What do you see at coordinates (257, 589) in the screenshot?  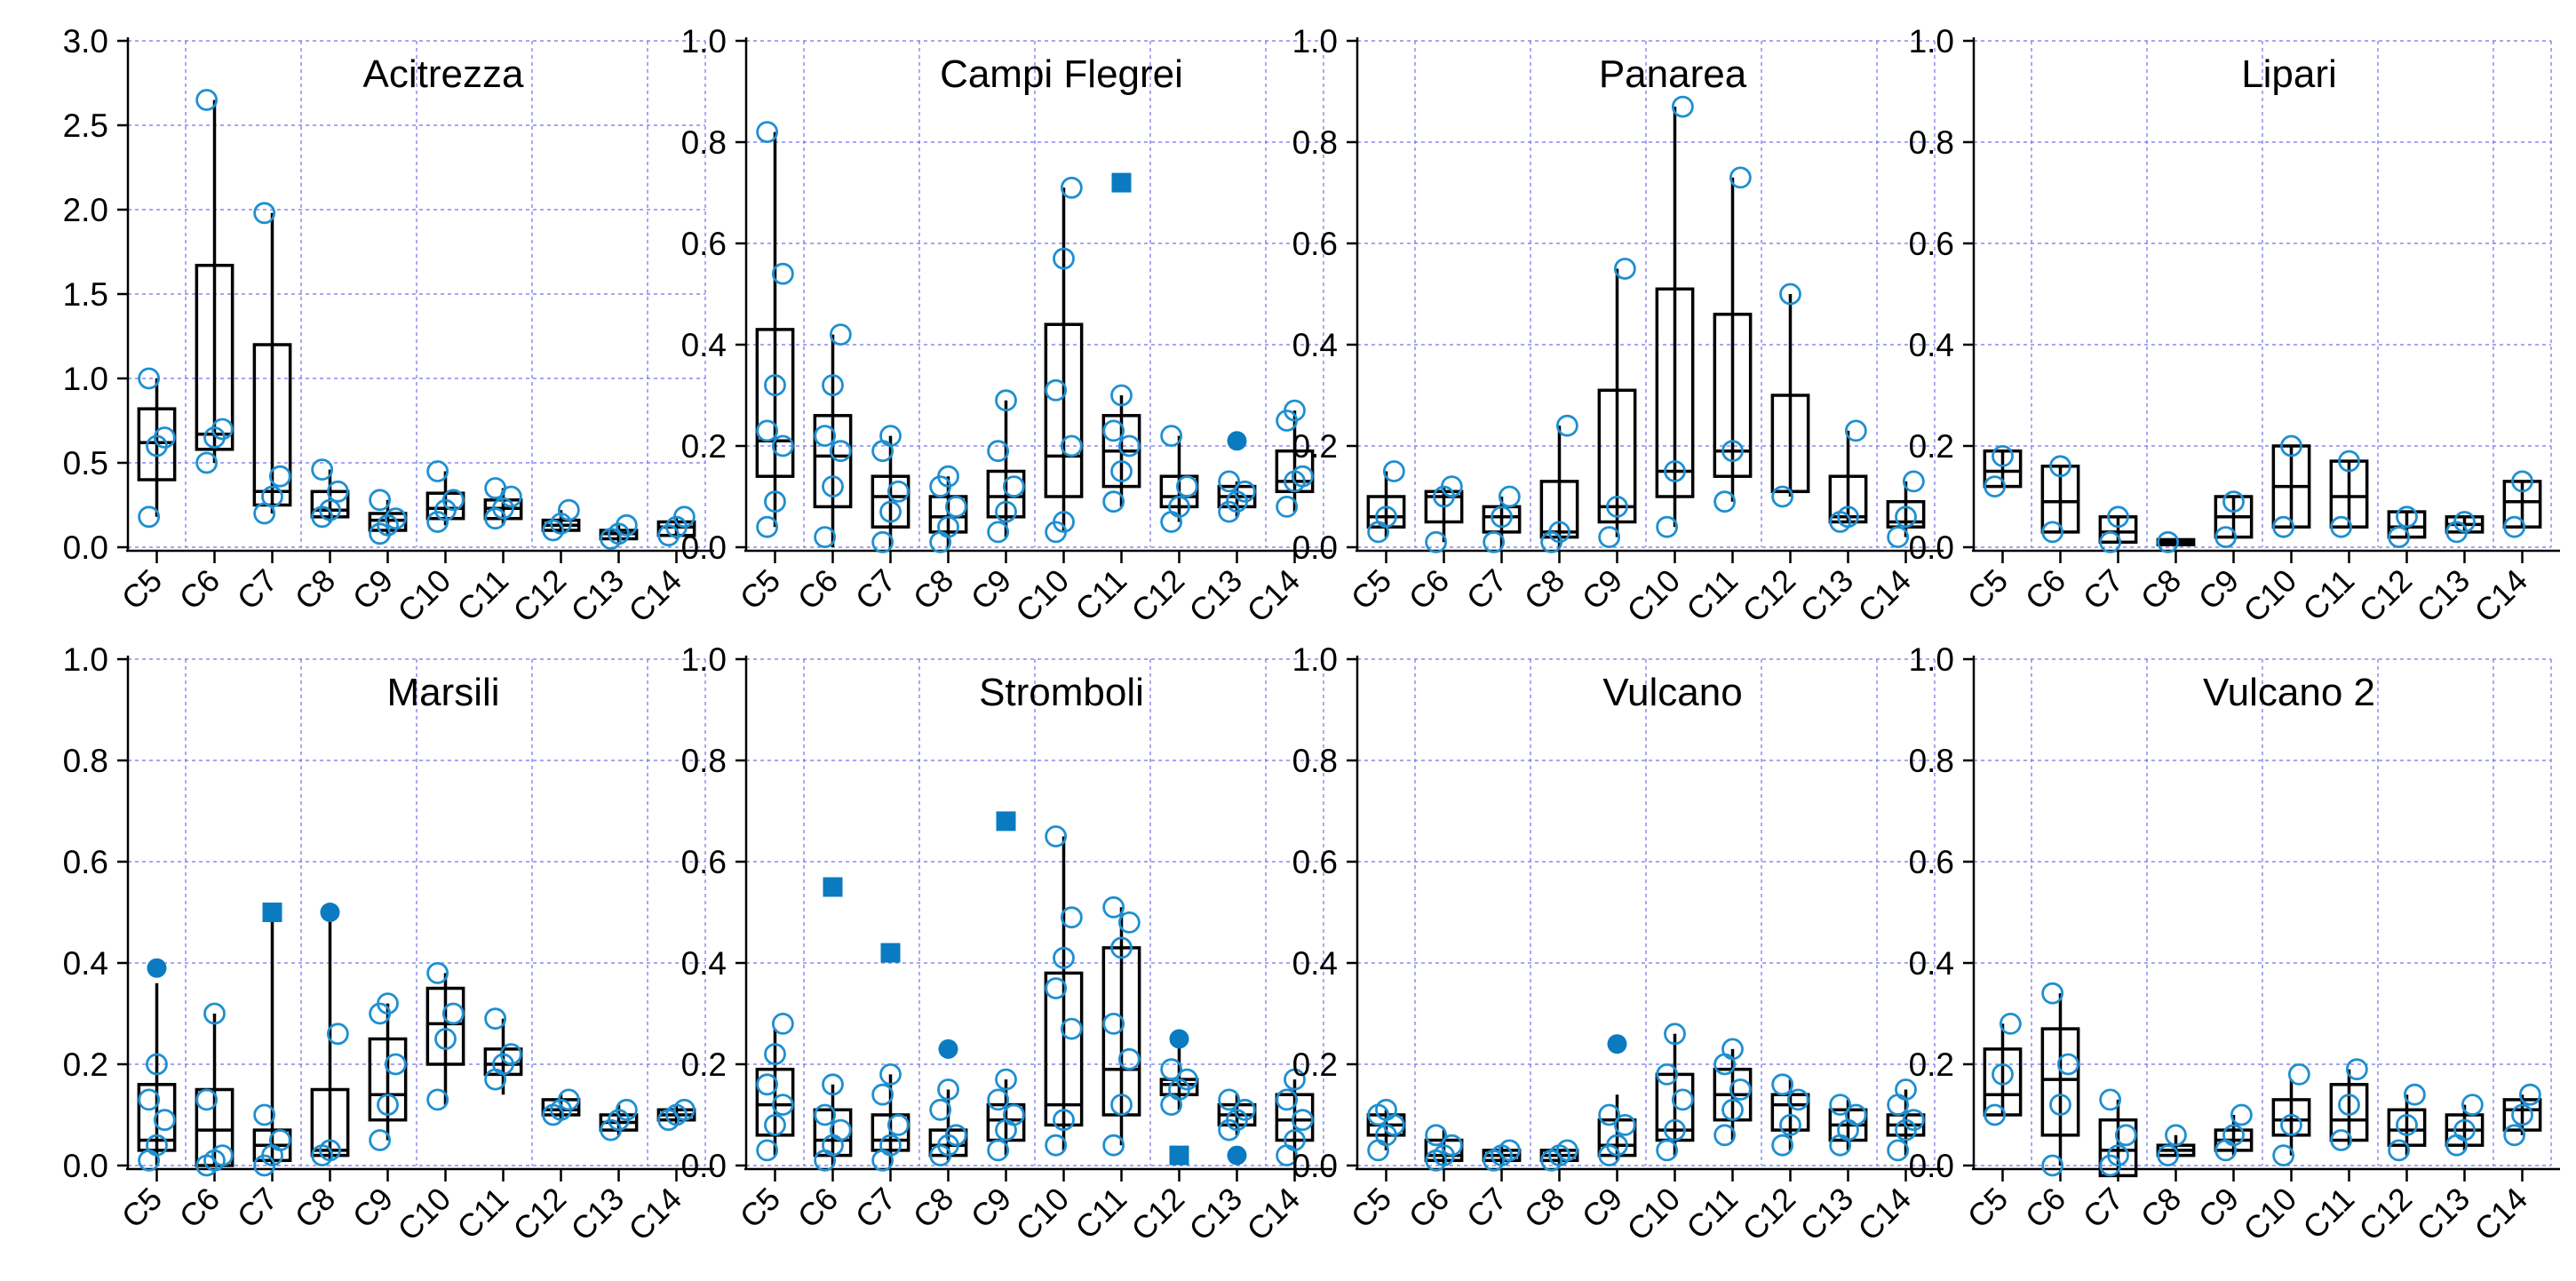 I see `x-tick-label: C7` at bounding box center [257, 589].